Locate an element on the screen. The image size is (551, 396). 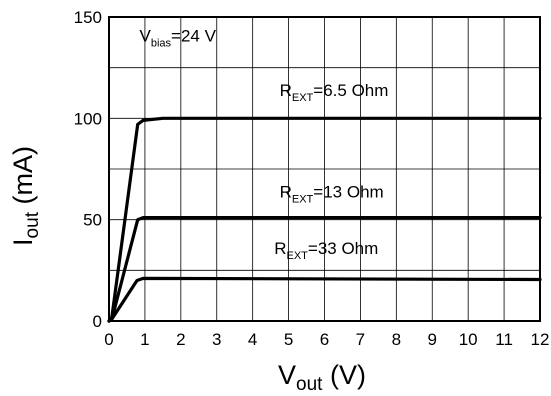
curve-label-4: REXT=33 Ohm is located at coordinates (326, 250).